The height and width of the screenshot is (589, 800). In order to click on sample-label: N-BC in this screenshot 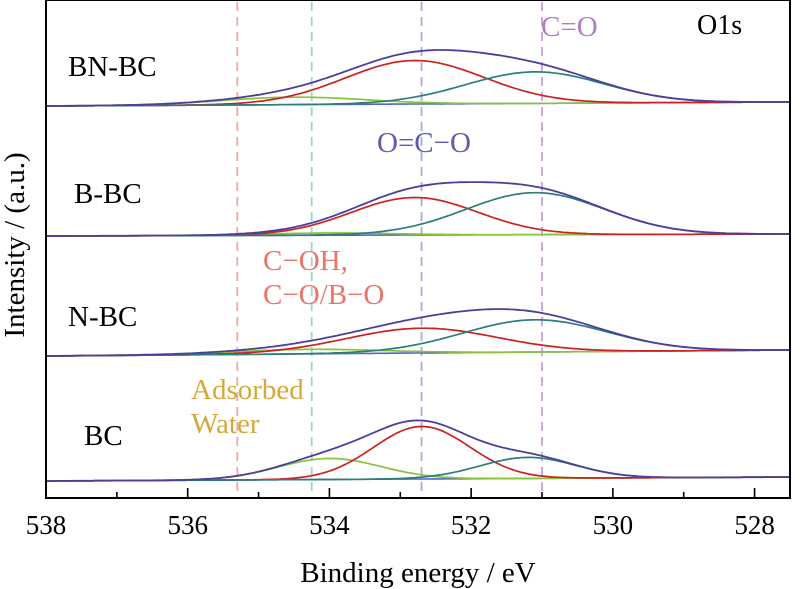, I will do `click(102, 317)`.